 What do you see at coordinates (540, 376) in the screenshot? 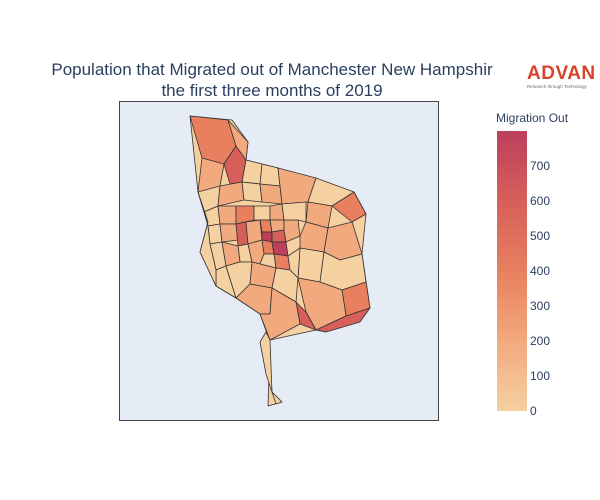
I see `colorbar-tick-label: 100` at bounding box center [540, 376].